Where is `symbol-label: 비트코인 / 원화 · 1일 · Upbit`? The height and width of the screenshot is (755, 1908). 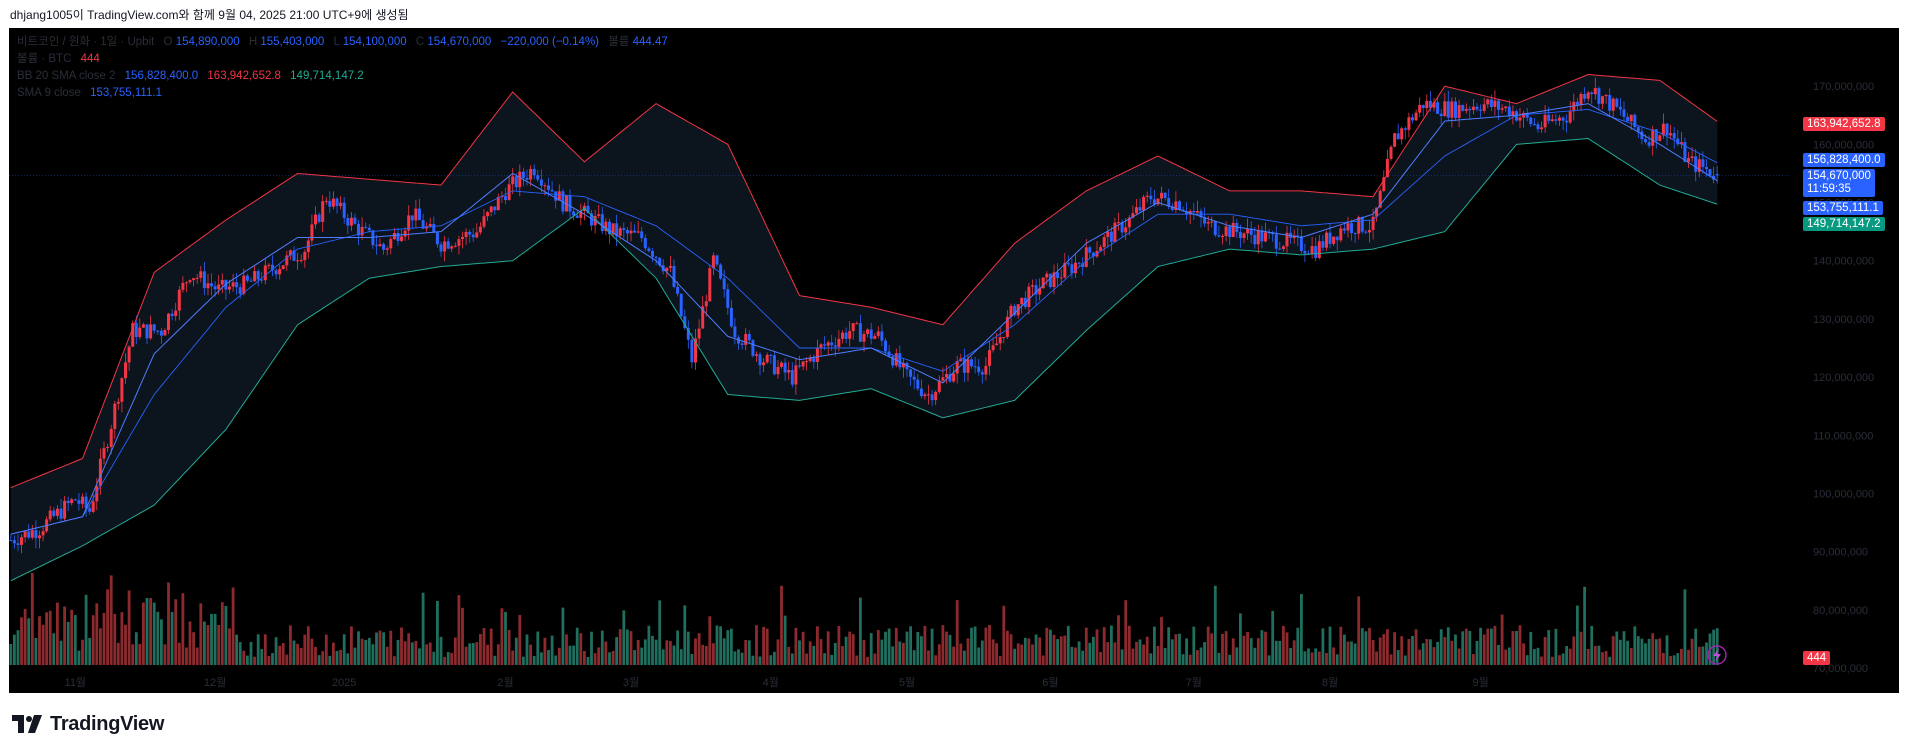
symbol-label: 비트코인 / 원화 · 1일 · Upbit is located at coordinates (86, 42).